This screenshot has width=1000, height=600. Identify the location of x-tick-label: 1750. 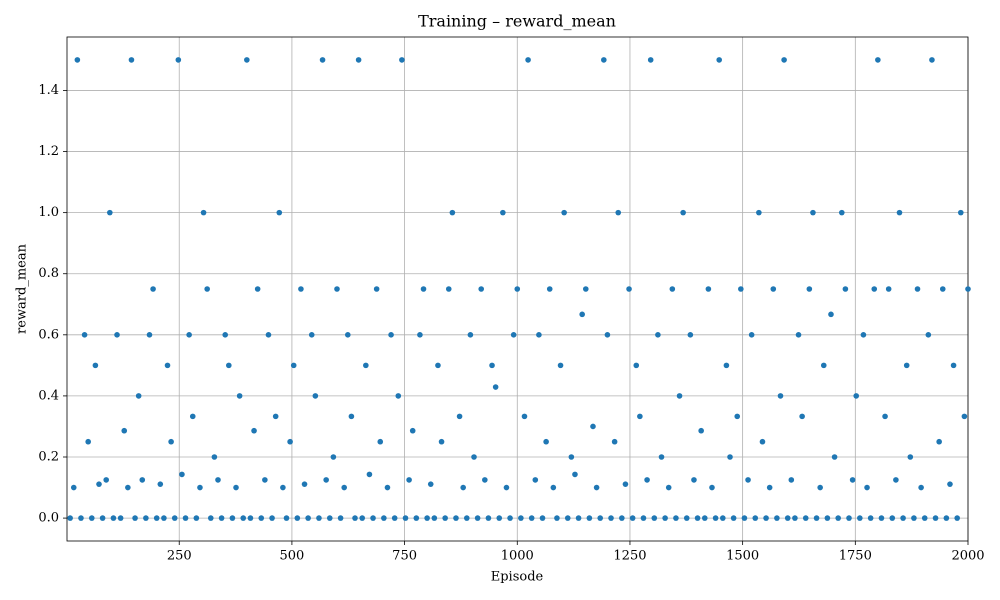
(855, 556).